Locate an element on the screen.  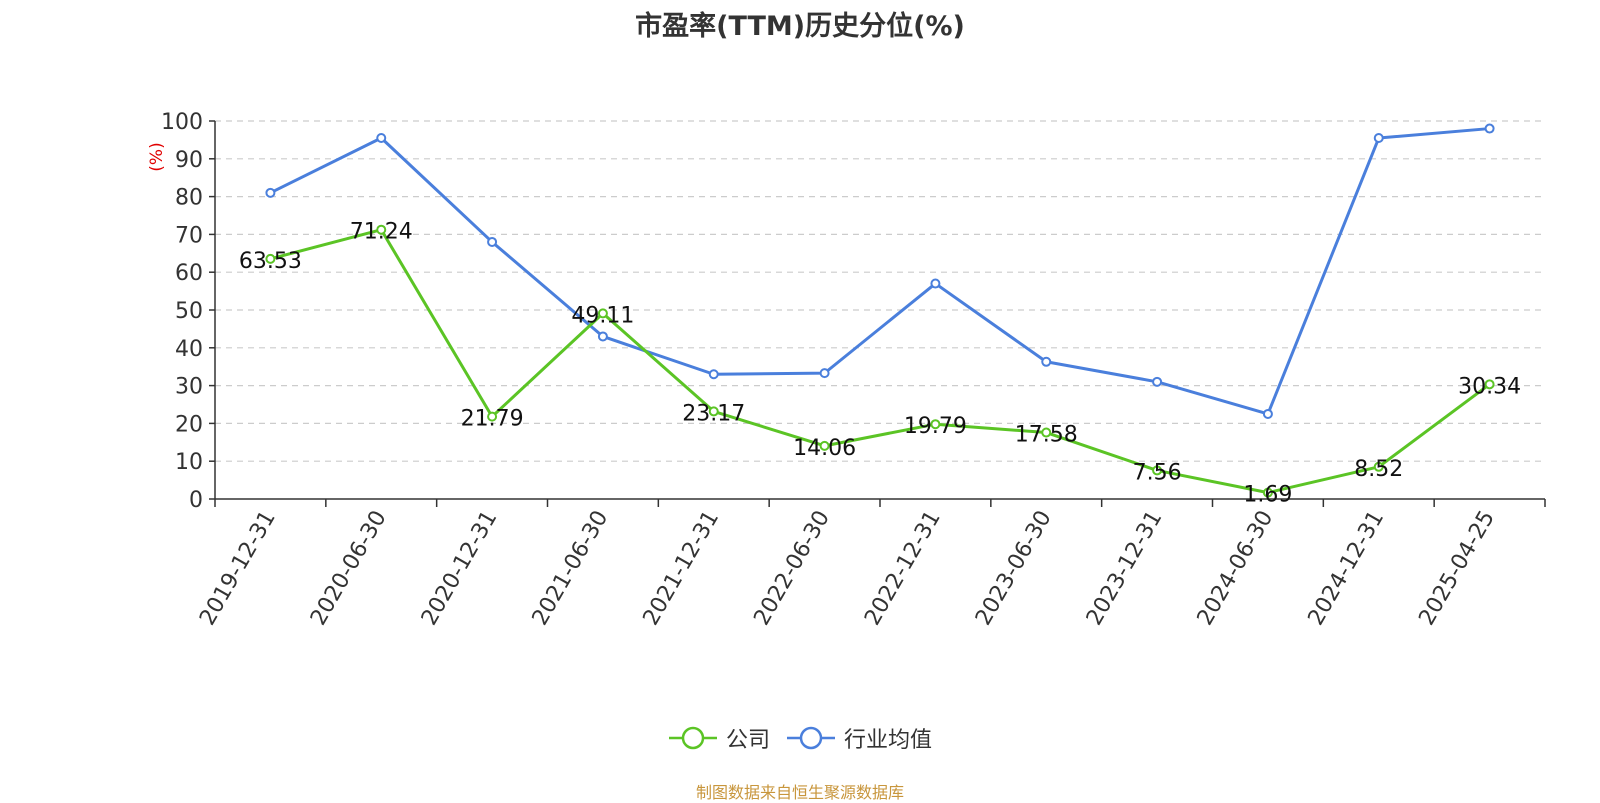
x-tick-label: 2024-12-31 is located at coordinates (1347, 568).